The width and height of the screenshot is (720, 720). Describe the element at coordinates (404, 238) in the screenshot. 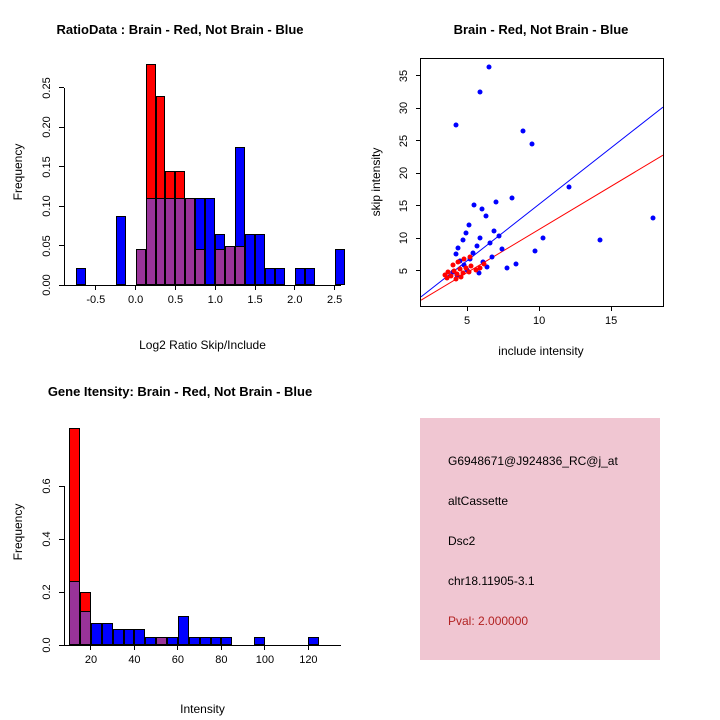

I see `y-tick-label: 10` at that location.